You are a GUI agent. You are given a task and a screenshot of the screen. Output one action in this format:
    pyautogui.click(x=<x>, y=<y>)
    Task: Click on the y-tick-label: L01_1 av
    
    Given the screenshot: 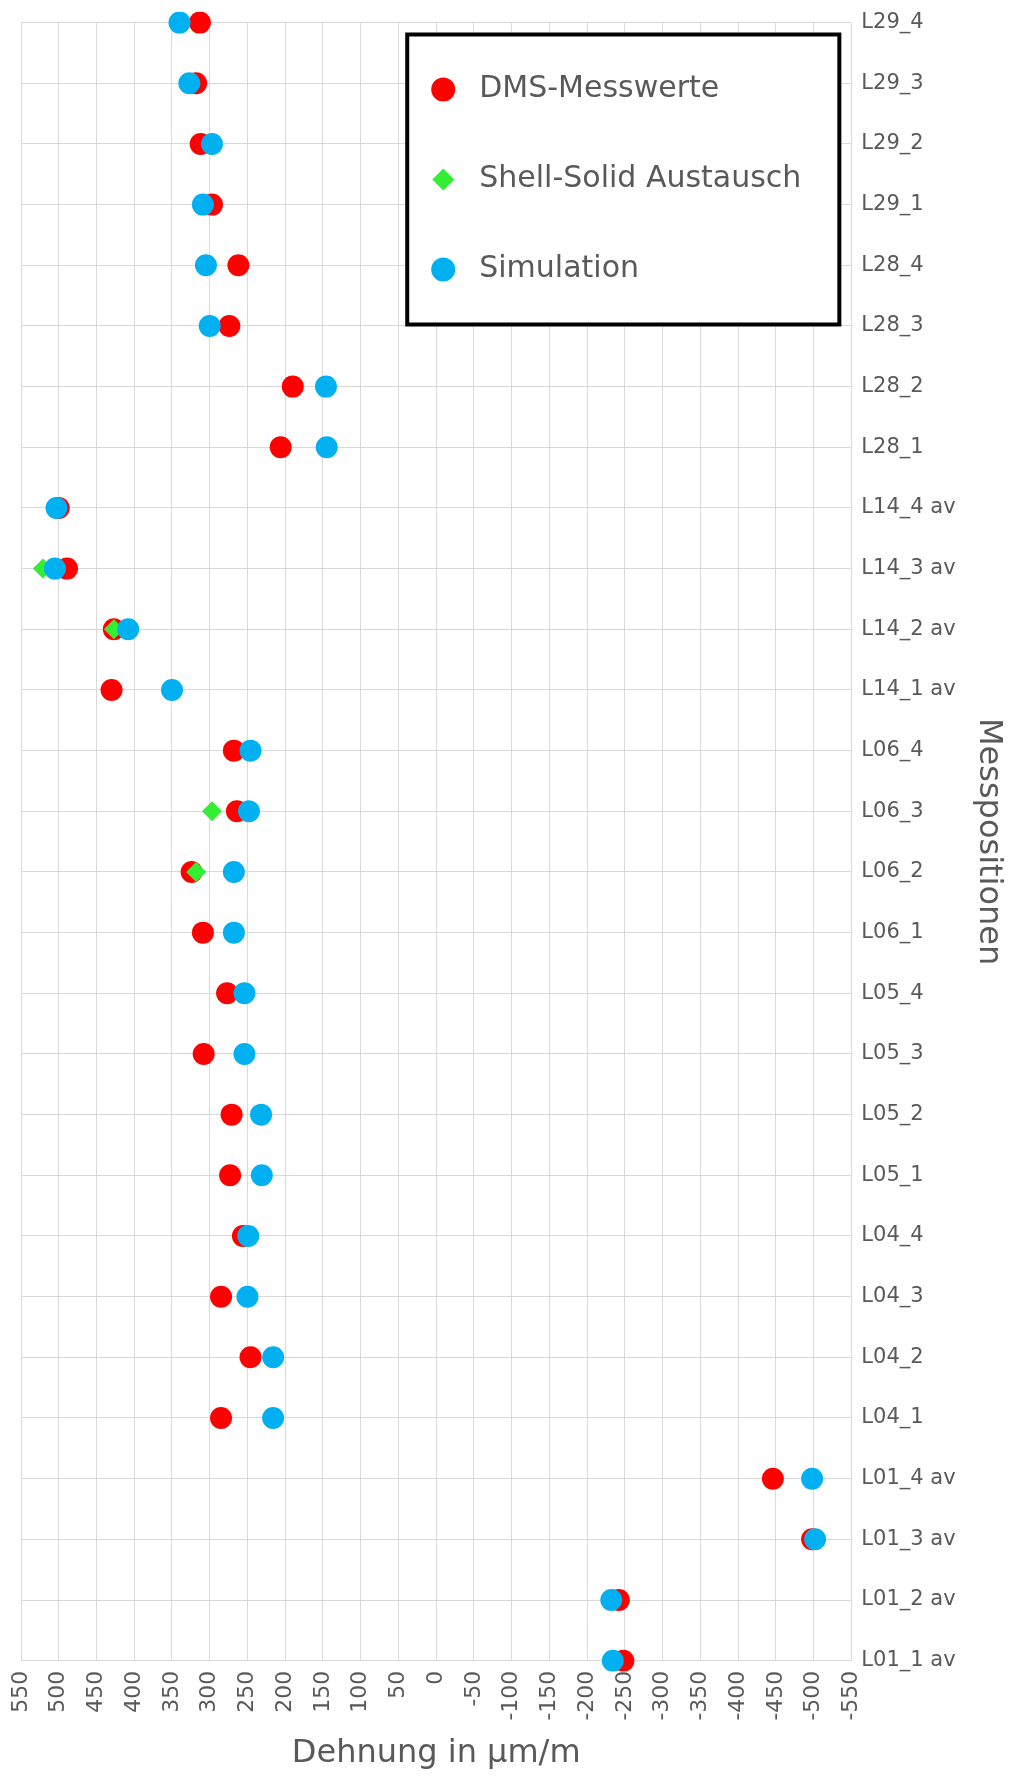 What is the action you would take?
    pyautogui.click(x=908, y=1660)
    